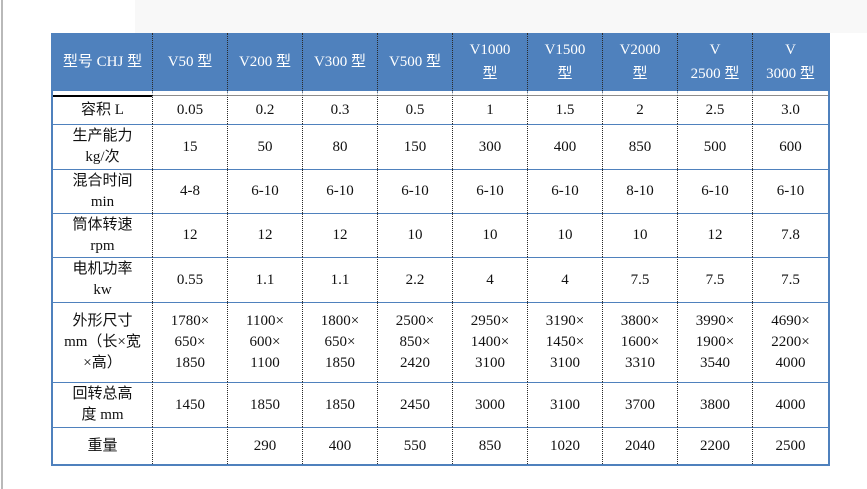 The width and height of the screenshot is (867, 489). I want to click on table-cell: 4-8, so click(190, 191).